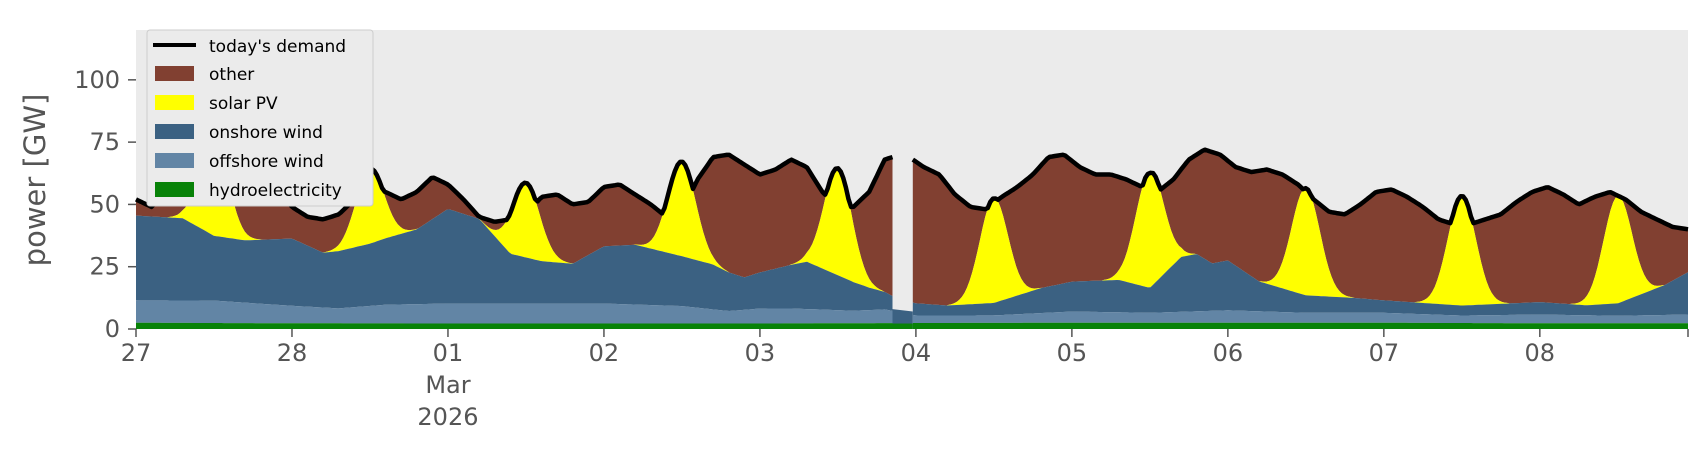  I want to click on x-tick-label: 01, so click(448, 353).